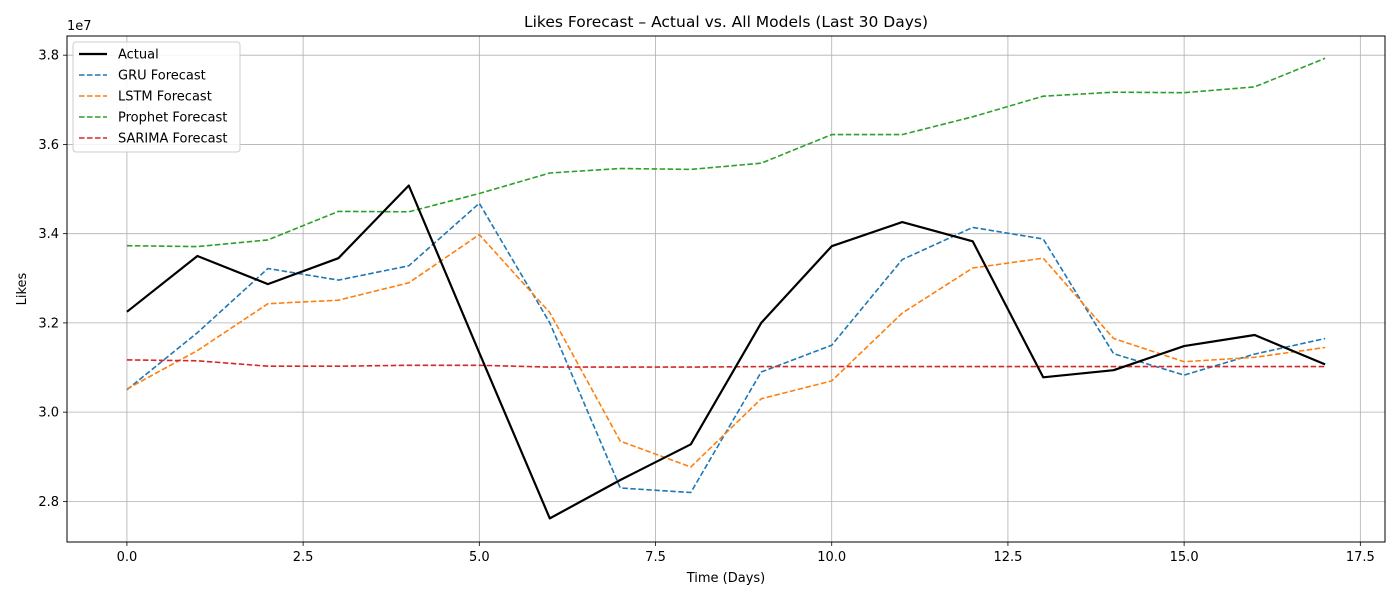 The height and width of the screenshot is (600, 1400). What do you see at coordinates (22, 288) in the screenshot?
I see `y-axis-label: Likes` at bounding box center [22, 288].